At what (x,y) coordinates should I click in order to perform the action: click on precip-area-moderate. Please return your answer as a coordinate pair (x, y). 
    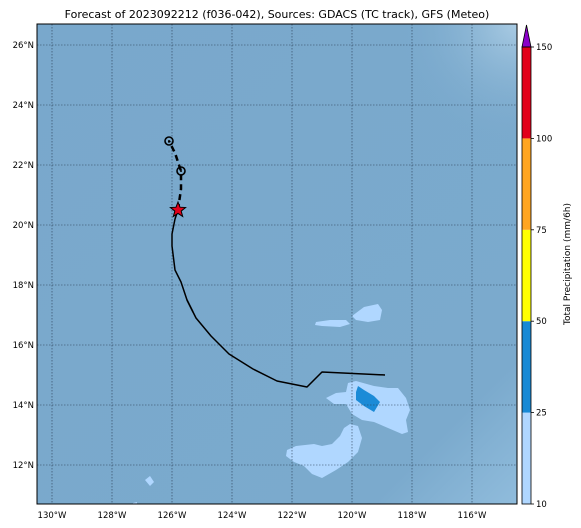
    Looking at the image, I should click on (368, 399).